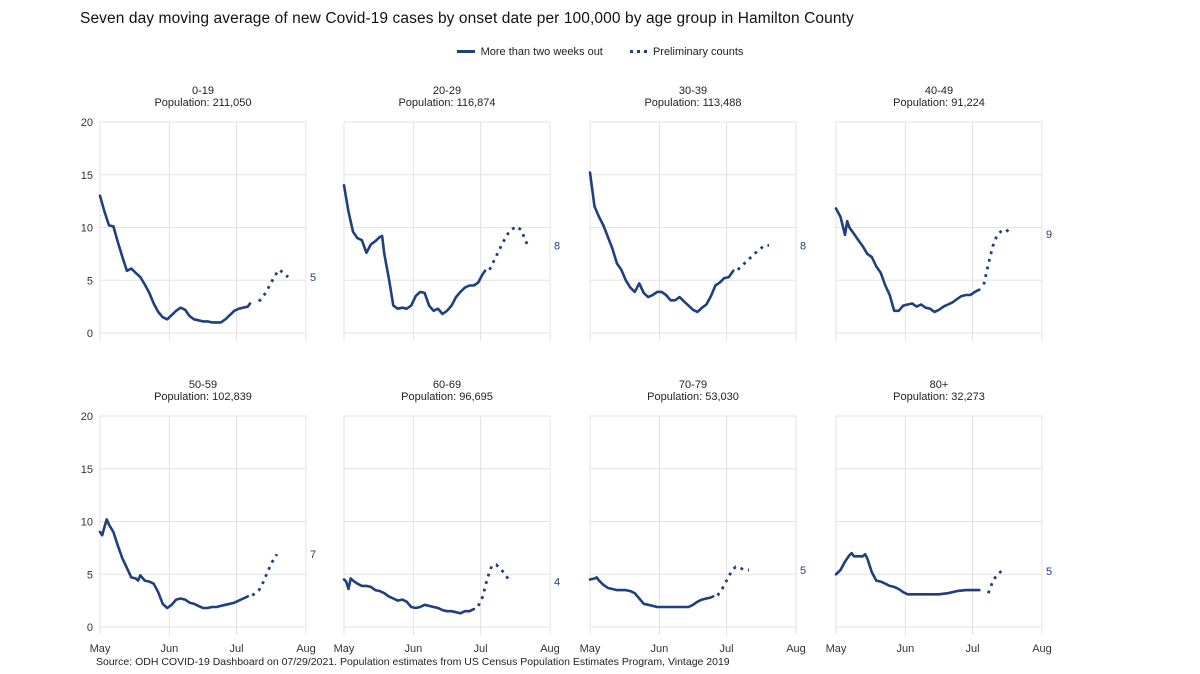 This screenshot has width=1200, height=674. What do you see at coordinates (447, 397) in the screenshot?
I see `panel-population: Population: 96,695` at bounding box center [447, 397].